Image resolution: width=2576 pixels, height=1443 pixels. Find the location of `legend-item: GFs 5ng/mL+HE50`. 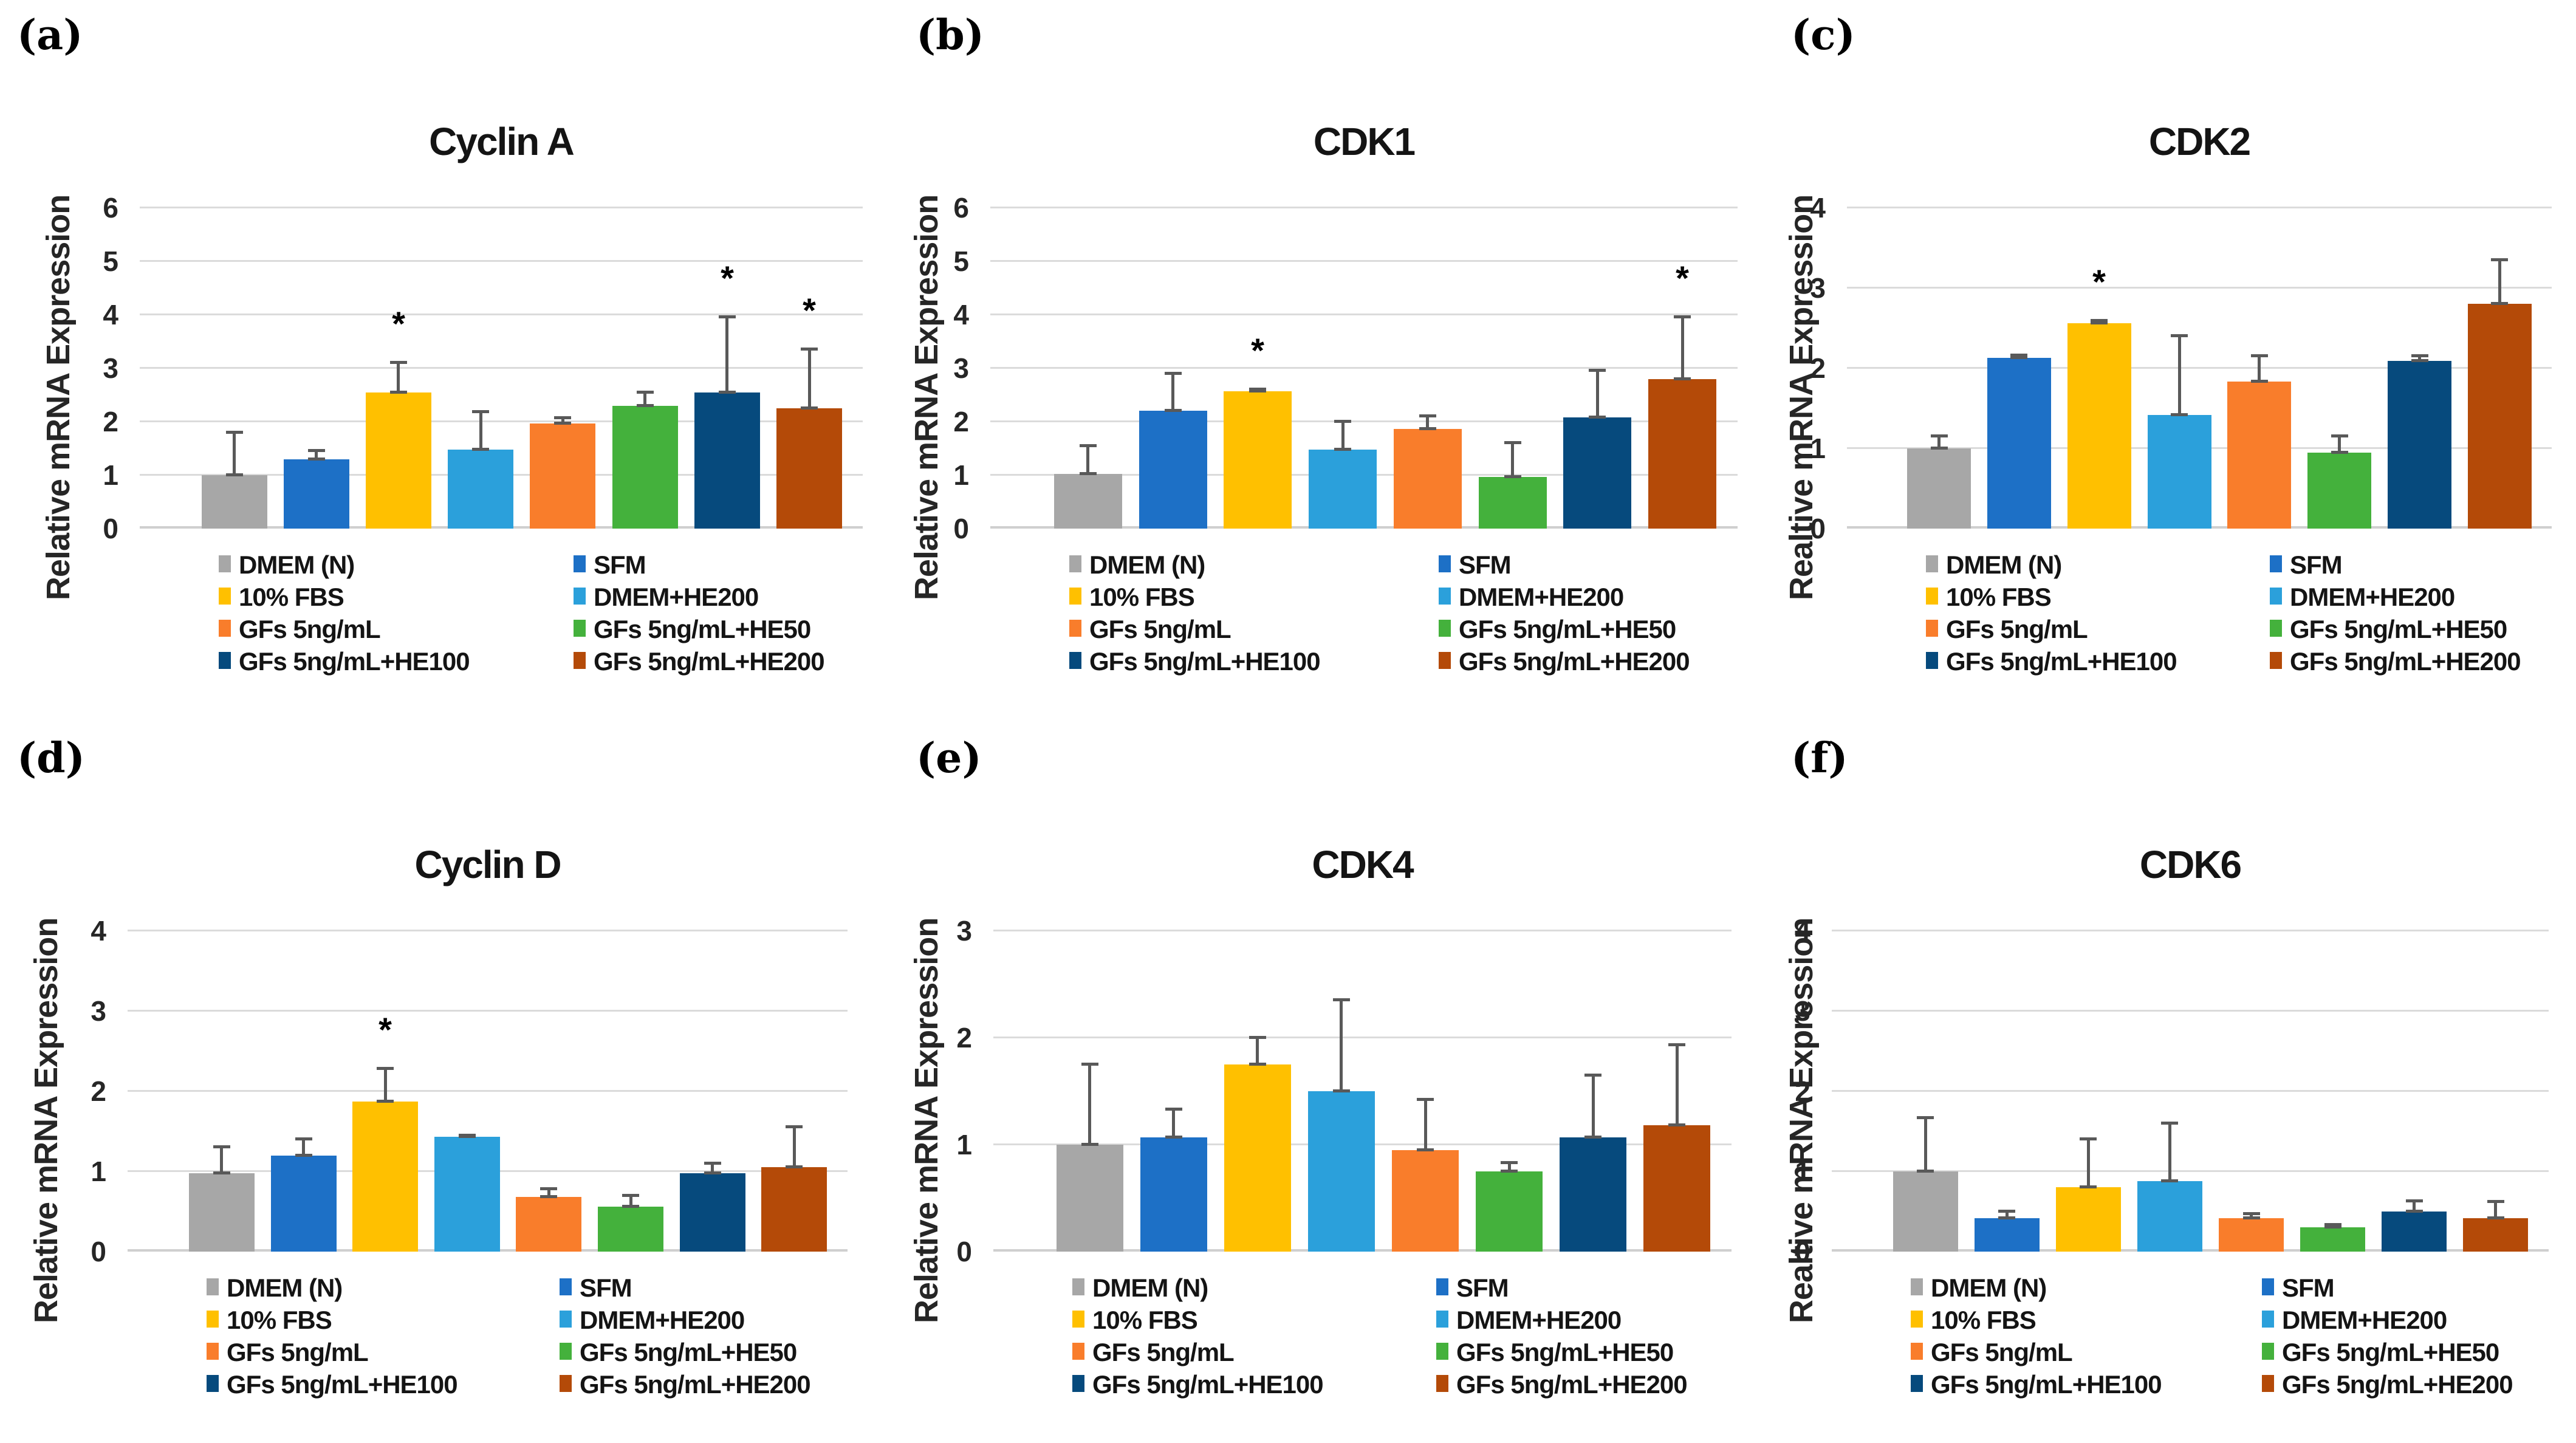

legend-item: GFs 5ng/mL+HE50 is located at coordinates (679, 1353).